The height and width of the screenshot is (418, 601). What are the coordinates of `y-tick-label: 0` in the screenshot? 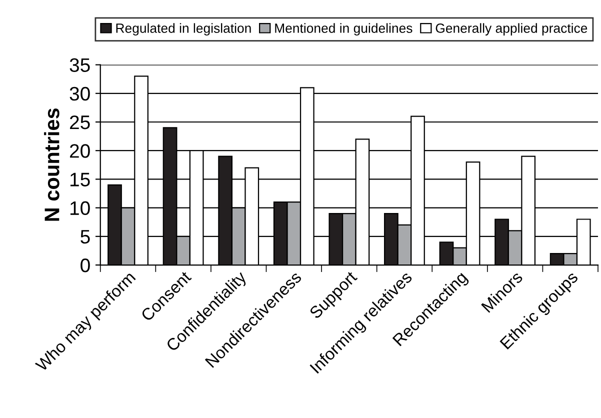 It's located at (85, 265).